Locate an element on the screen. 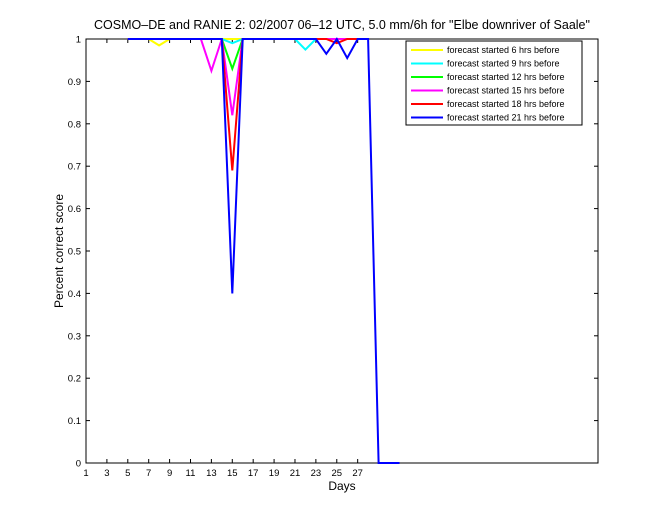 Image resolution: width=660 pixels, height=520 pixels. x-tick-label: 27 is located at coordinates (357, 473).